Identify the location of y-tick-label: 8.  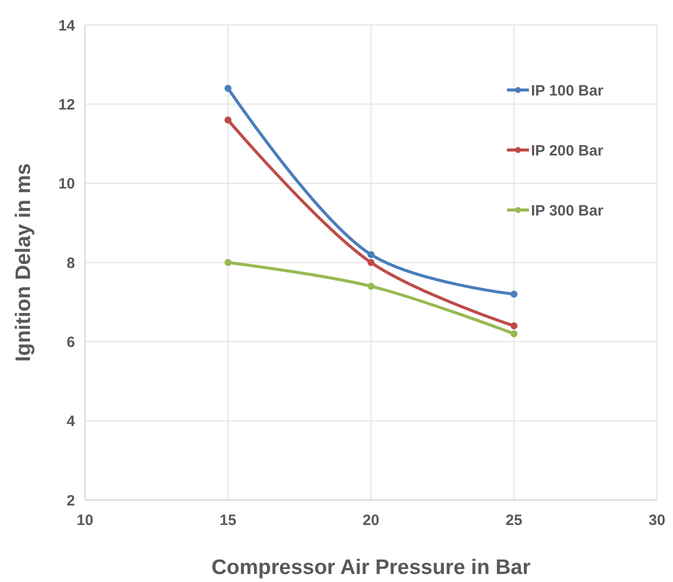
(70, 263).